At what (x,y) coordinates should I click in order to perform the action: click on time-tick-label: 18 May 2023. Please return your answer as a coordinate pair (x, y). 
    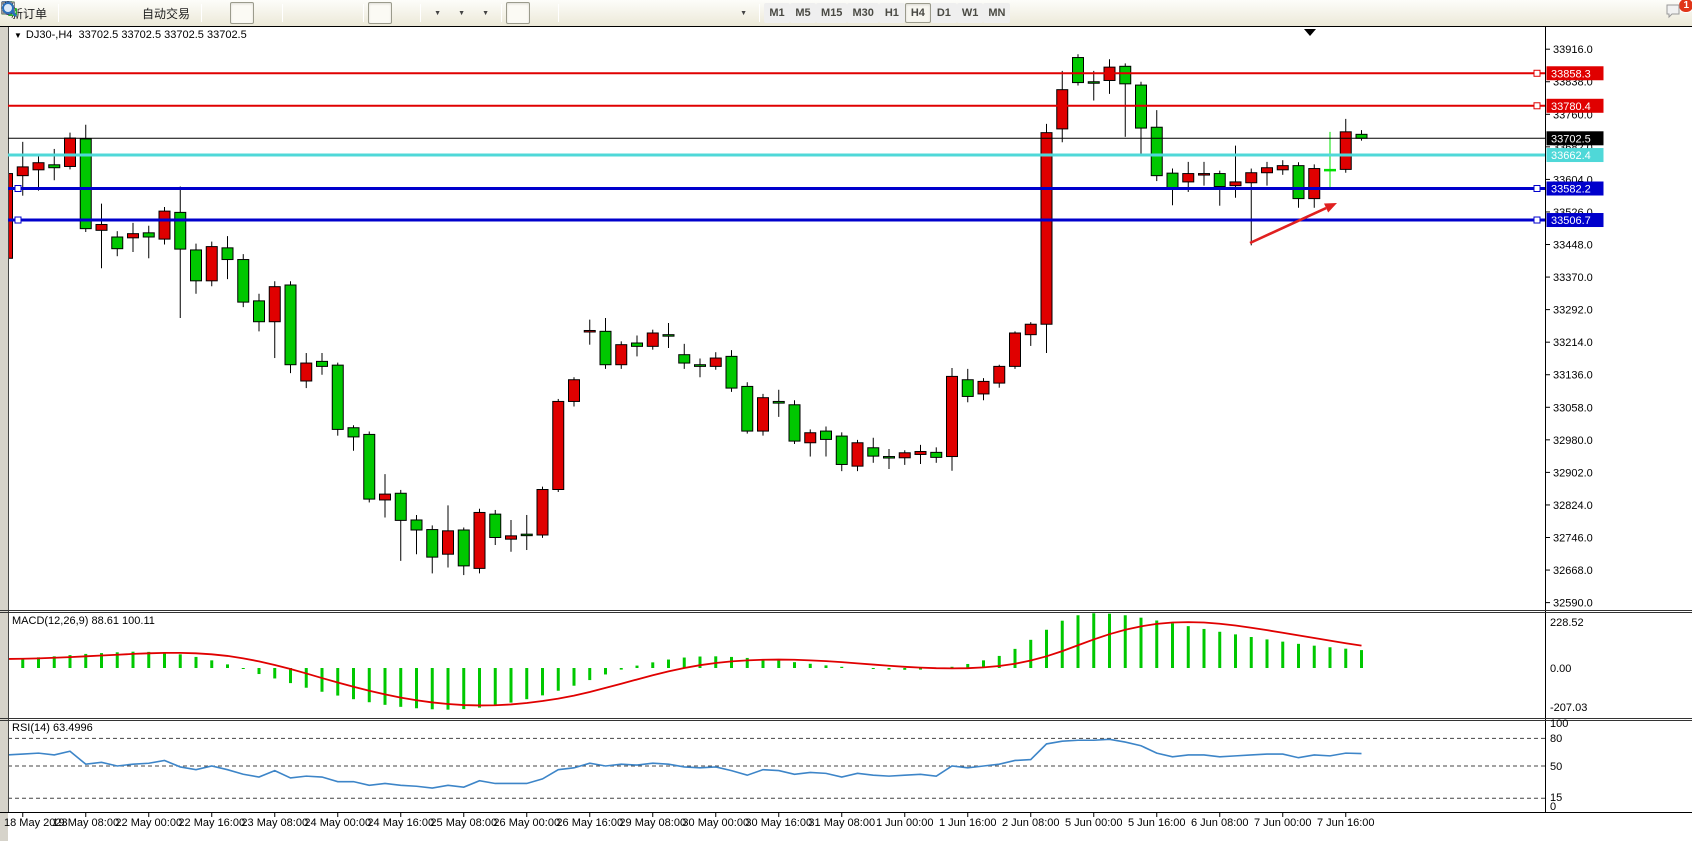
    Looking at the image, I should click on (36, 823).